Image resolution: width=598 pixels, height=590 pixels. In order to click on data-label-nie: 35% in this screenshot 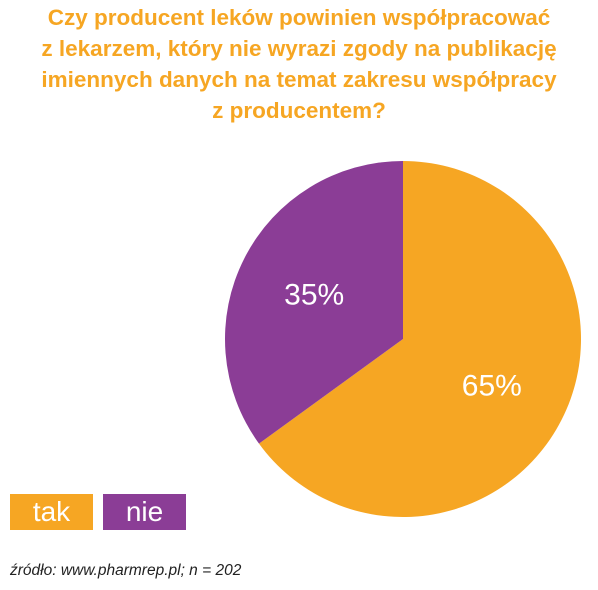, I will do `click(314, 295)`.